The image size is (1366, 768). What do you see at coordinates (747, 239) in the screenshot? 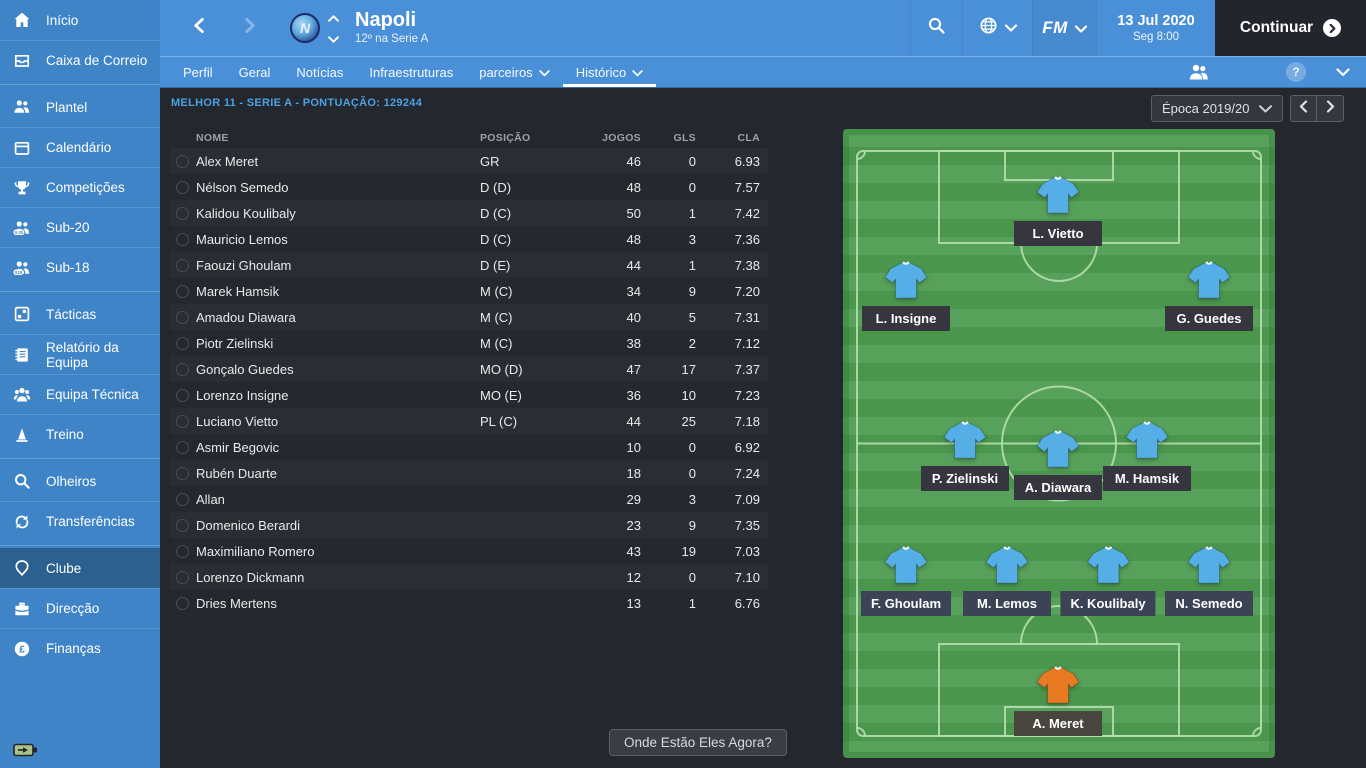
I see `cla-cell: 7.36` at bounding box center [747, 239].